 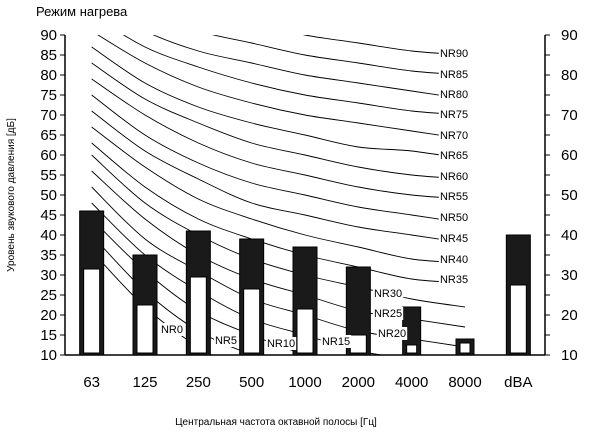 I want to click on y-axis-right-ticks: 10 20 30 40 50 60 70 80 90, so click(x=561, y=195).